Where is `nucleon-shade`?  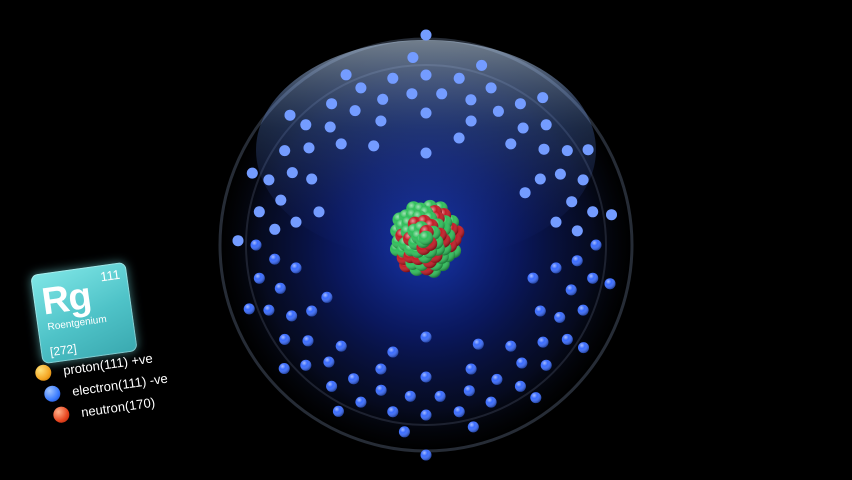 nucleon-shade is located at coordinates (426, 238).